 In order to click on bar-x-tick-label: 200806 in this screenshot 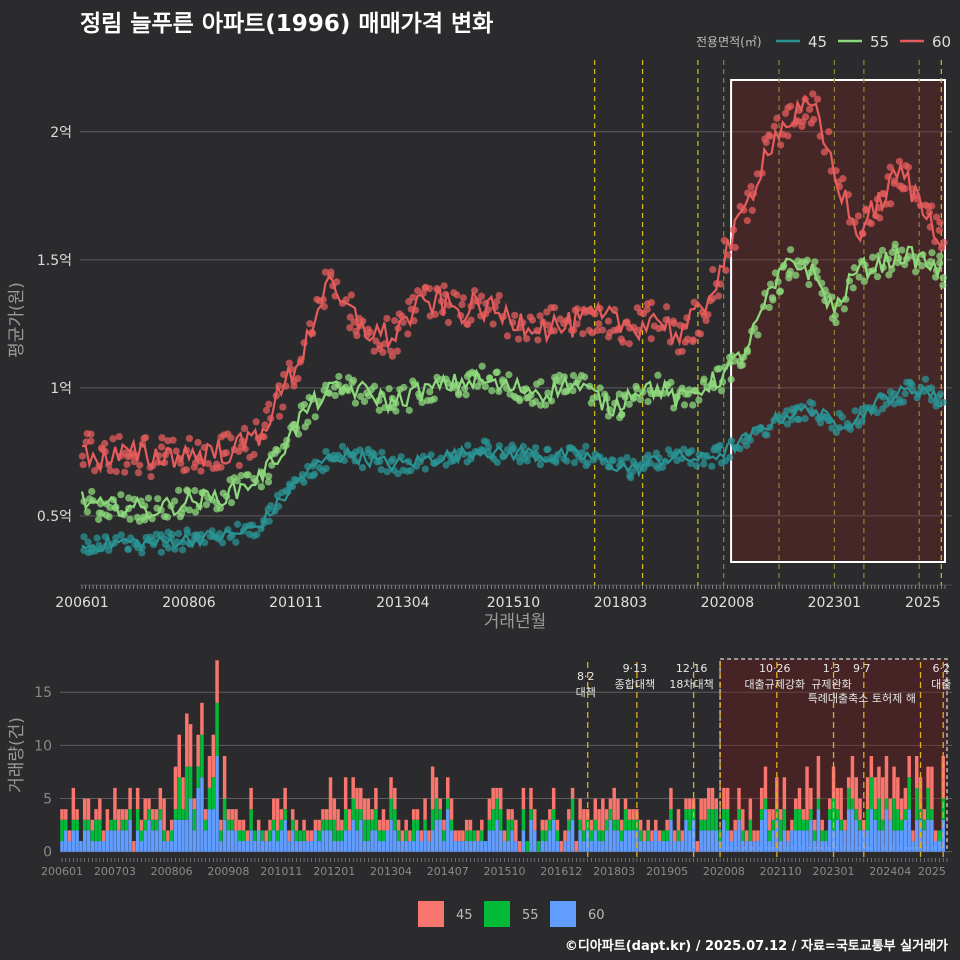, I will do `click(172, 871)`.